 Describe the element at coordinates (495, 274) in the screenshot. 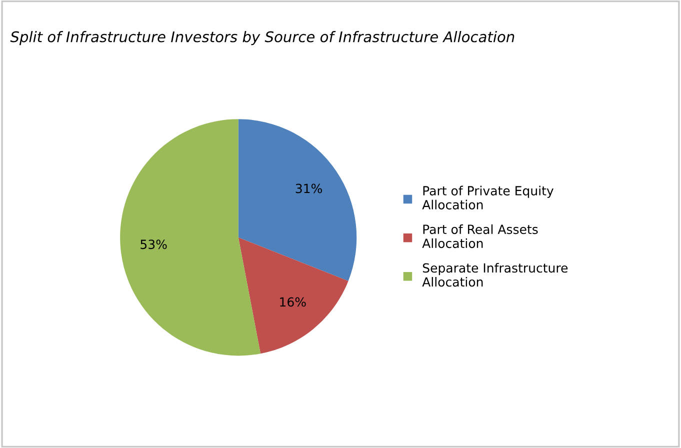

I see `legend-label: Separate Infrastructure Allocation` at that location.